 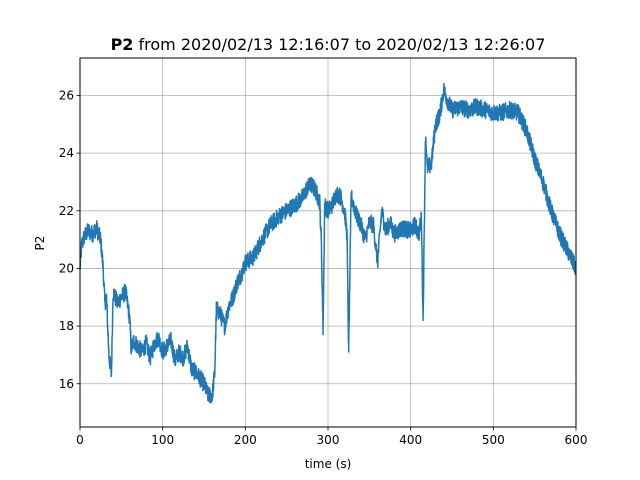 I want to click on y-tick-label: 18, so click(x=66, y=326).